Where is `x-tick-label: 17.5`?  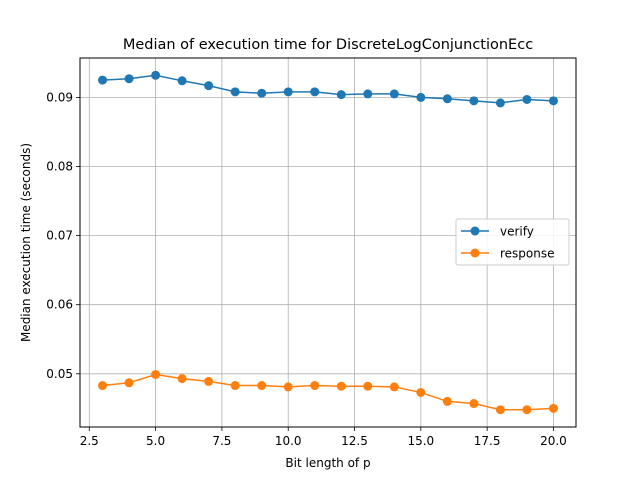 x-tick-label: 17.5 is located at coordinates (487, 441).